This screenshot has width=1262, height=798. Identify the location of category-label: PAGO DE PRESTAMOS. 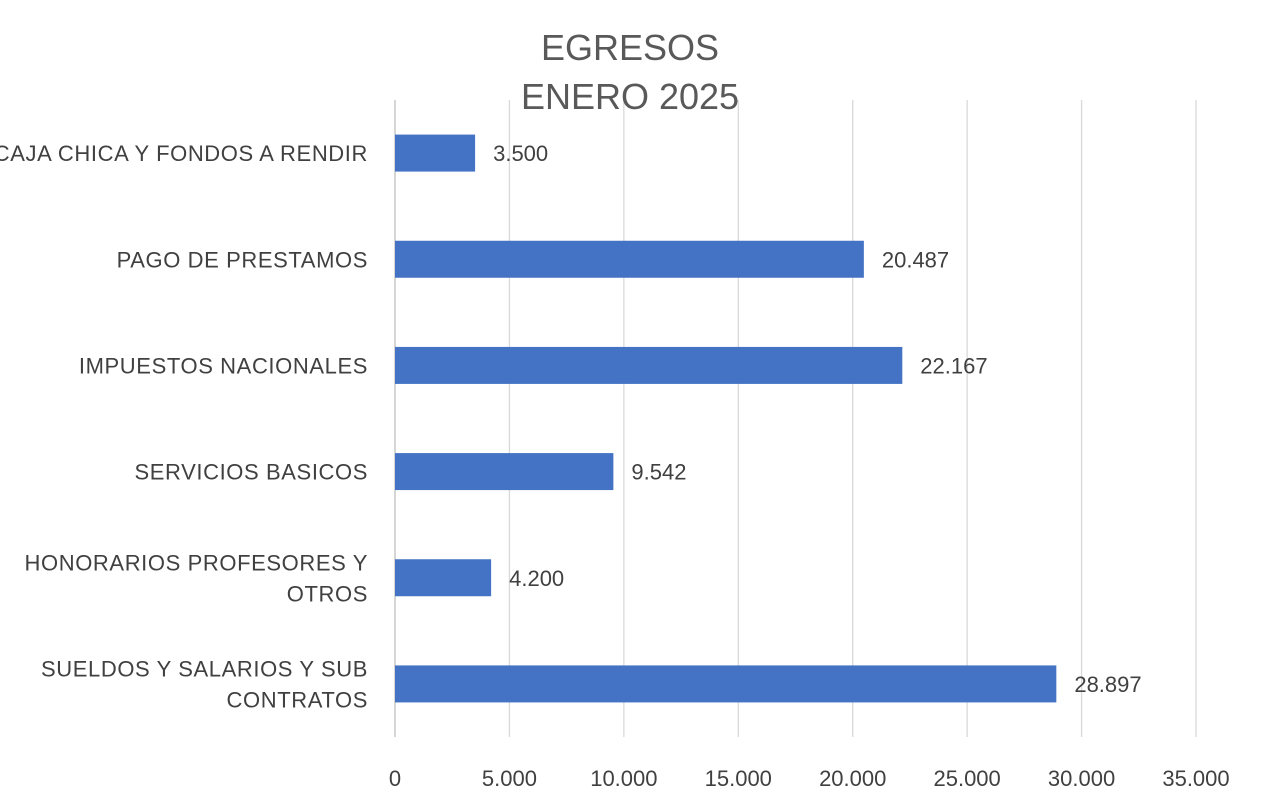
(242, 259).